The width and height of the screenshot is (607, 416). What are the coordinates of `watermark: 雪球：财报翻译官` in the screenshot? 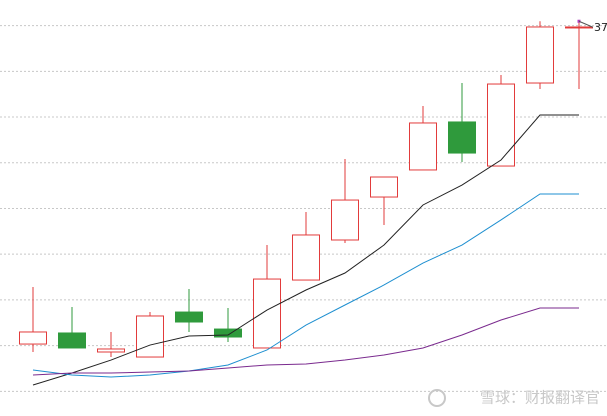 It's located at (540, 398).